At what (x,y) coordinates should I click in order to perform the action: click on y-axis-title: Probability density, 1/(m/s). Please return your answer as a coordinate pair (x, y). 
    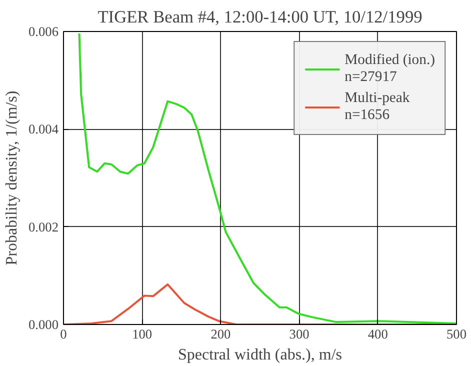
    Looking at the image, I should click on (12, 178).